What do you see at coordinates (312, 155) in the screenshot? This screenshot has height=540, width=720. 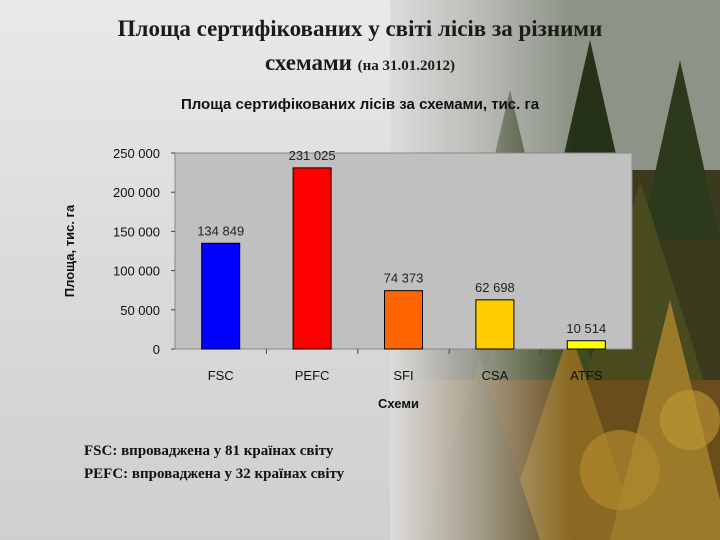 I see `data-label-pefc: 231 025` at bounding box center [312, 155].